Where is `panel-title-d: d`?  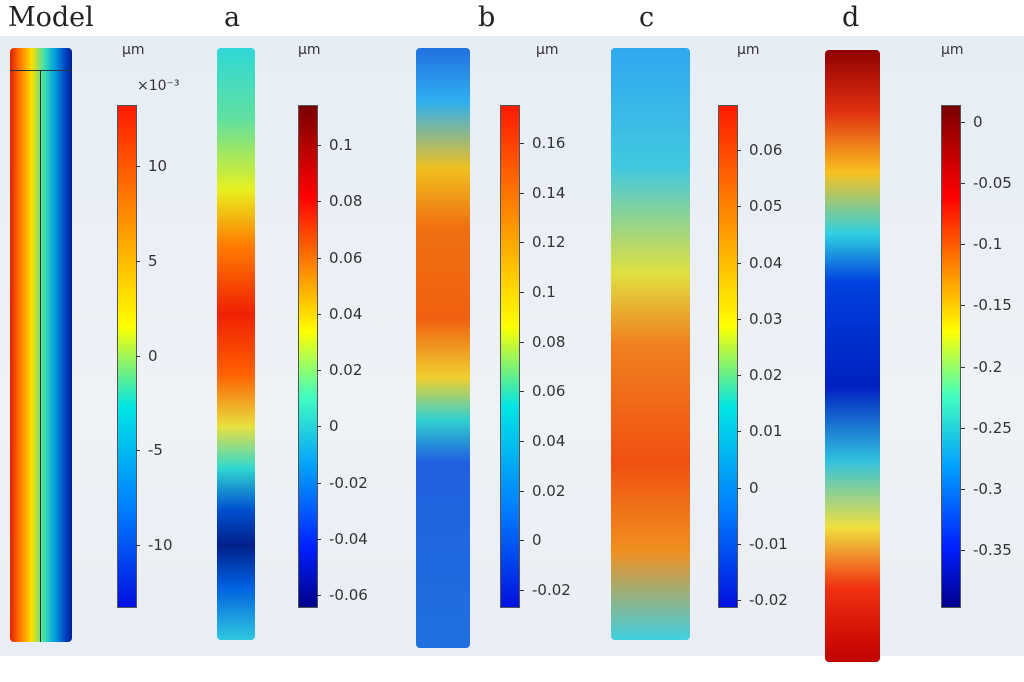 panel-title-d: d is located at coordinates (851, 17).